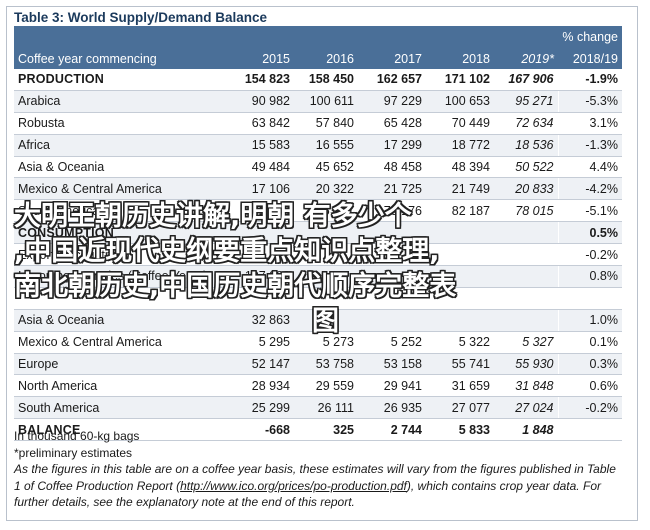 This screenshot has width=650, height=530. What do you see at coordinates (392, 386) in the screenshot?
I see `value-cell: 29 941` at bounding box center [392, 386].